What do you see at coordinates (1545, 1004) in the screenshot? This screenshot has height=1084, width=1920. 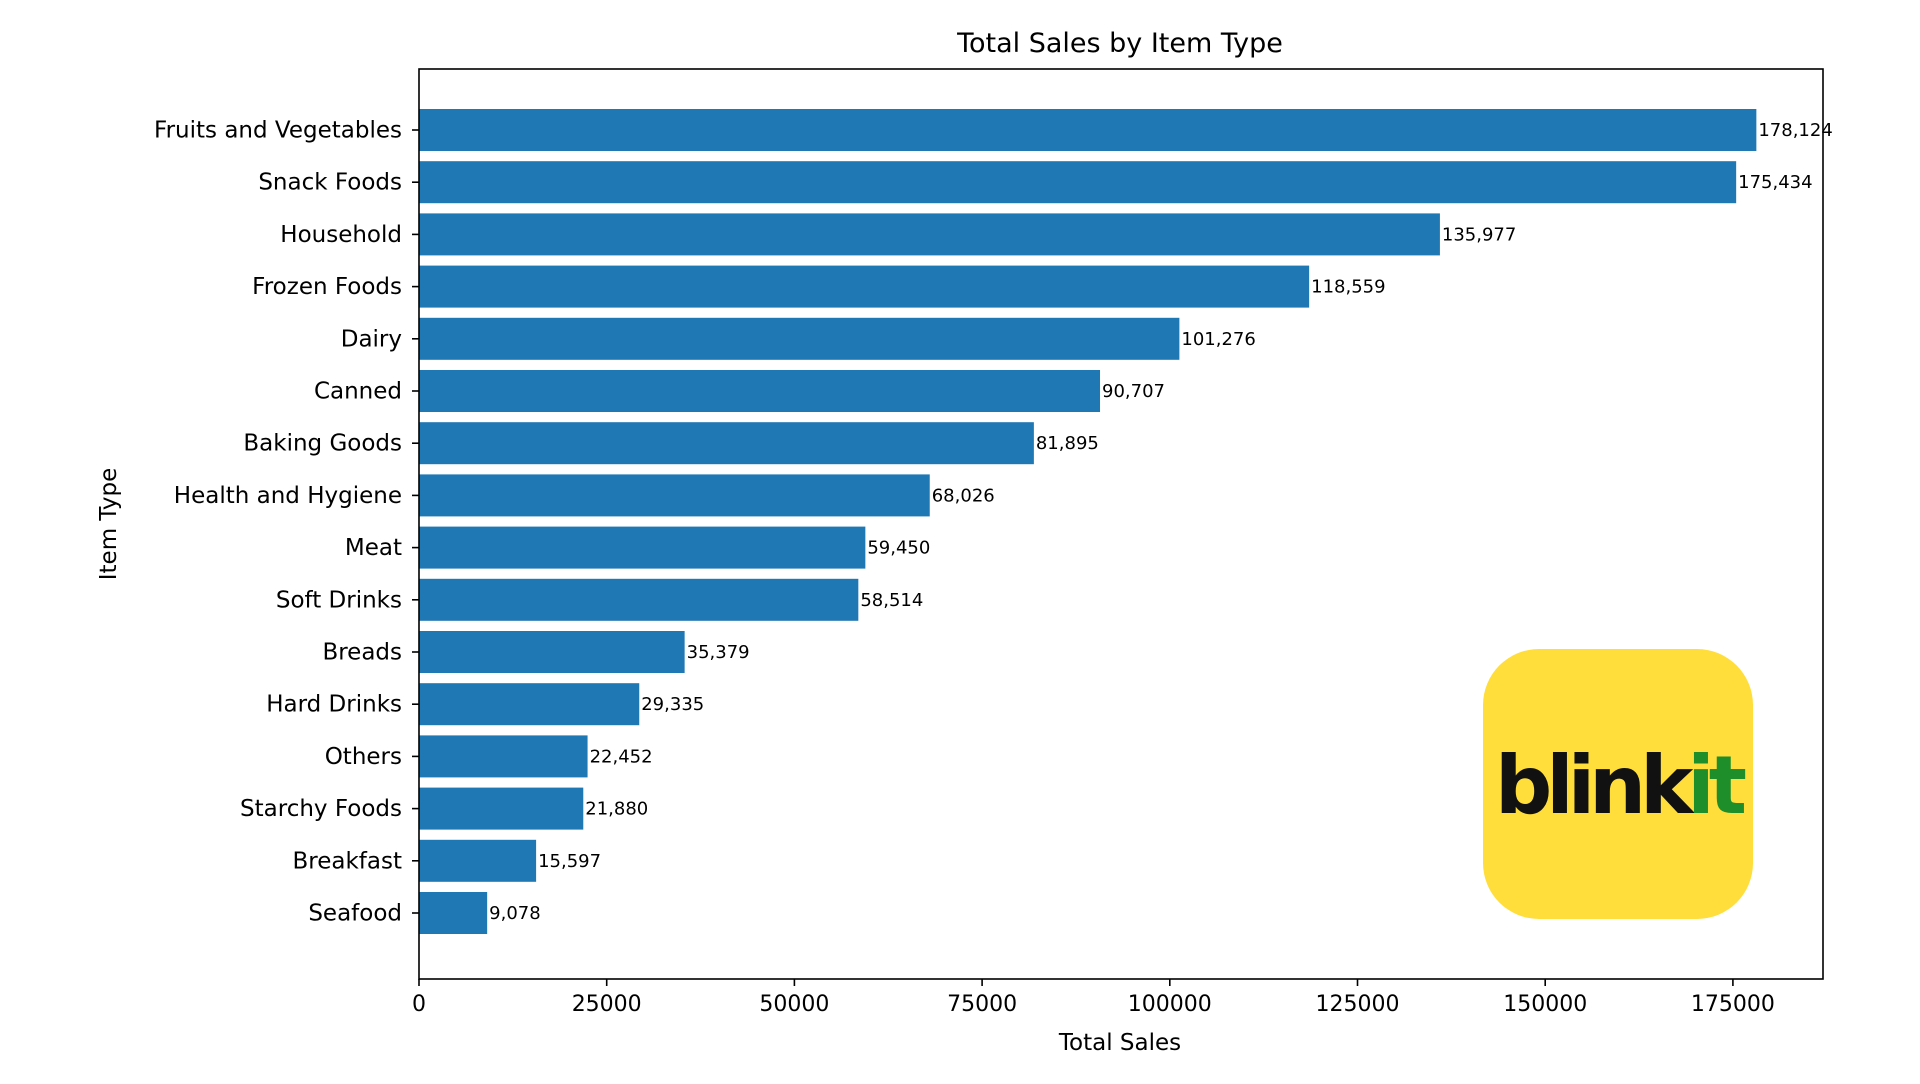 I see `x-tick-label: 150000` at bounding box center [1545, 1004].